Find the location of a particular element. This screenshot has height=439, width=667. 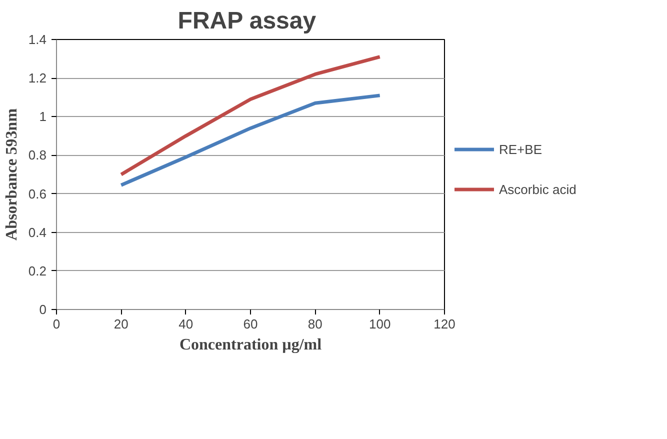

x-tick-label: 120 is located at coordinates (445, 324).